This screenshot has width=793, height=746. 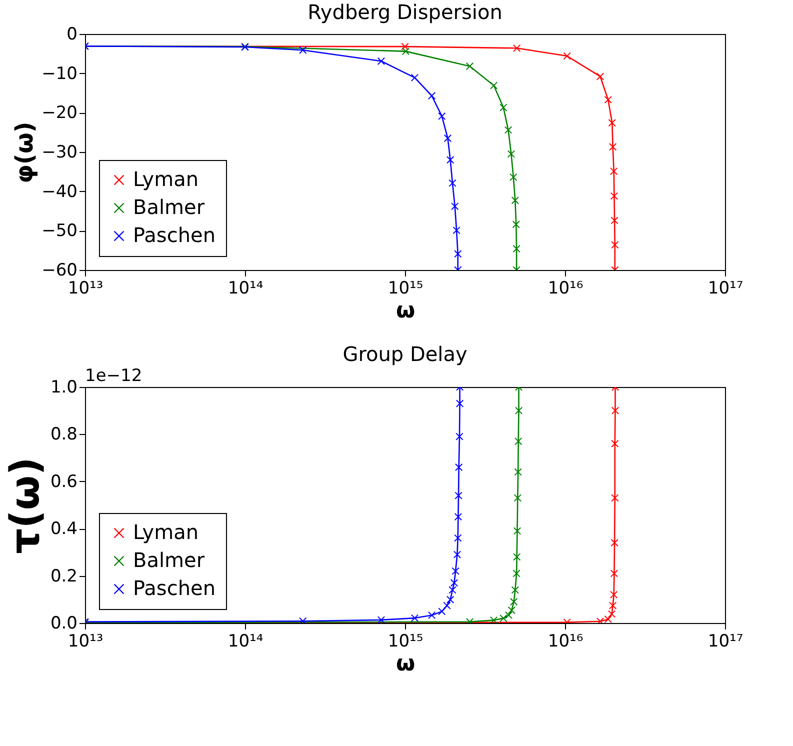 What do you see at coordinates (60, 270) in the screenshot?
I see `y-tick-label: −60` at bounding box center [60, 270].